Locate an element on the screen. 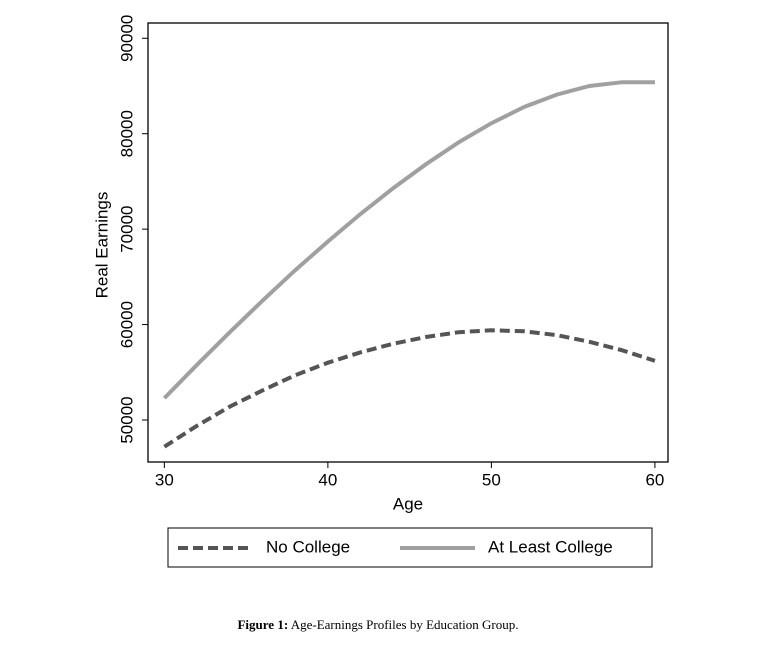 The width and height of the screenshot is (765, 654). legend-label: At Least College is located at coordinates (550, 546).